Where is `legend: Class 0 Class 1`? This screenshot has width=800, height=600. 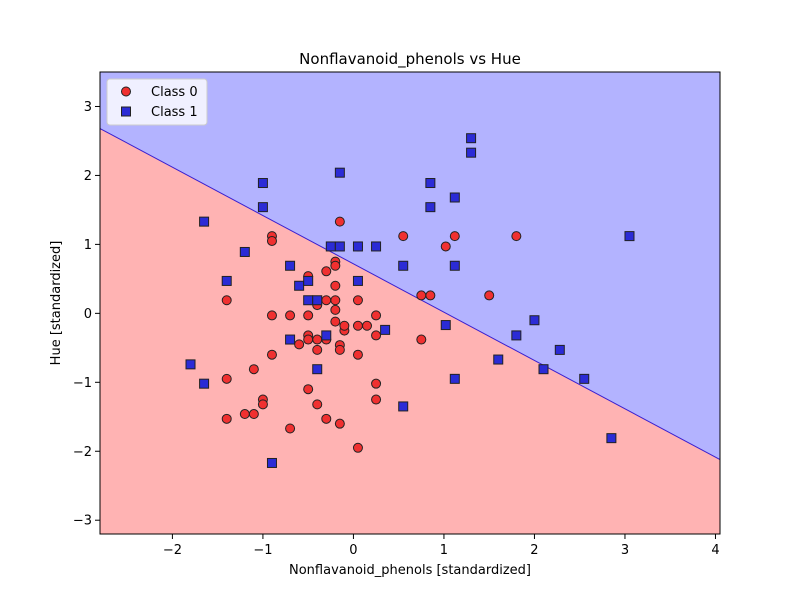
legend: Class 0 Class 1 is located at coordinates (157, 102).